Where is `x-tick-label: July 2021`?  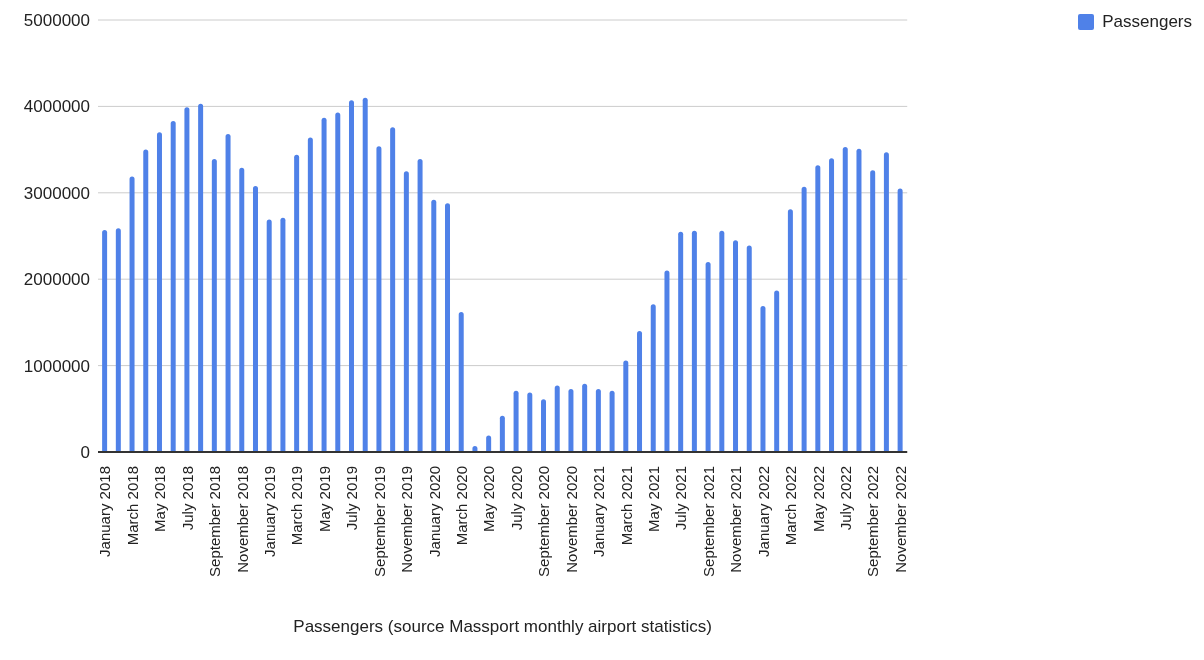
x-tick-label: July 2021 is located at coordinates (681, 498).